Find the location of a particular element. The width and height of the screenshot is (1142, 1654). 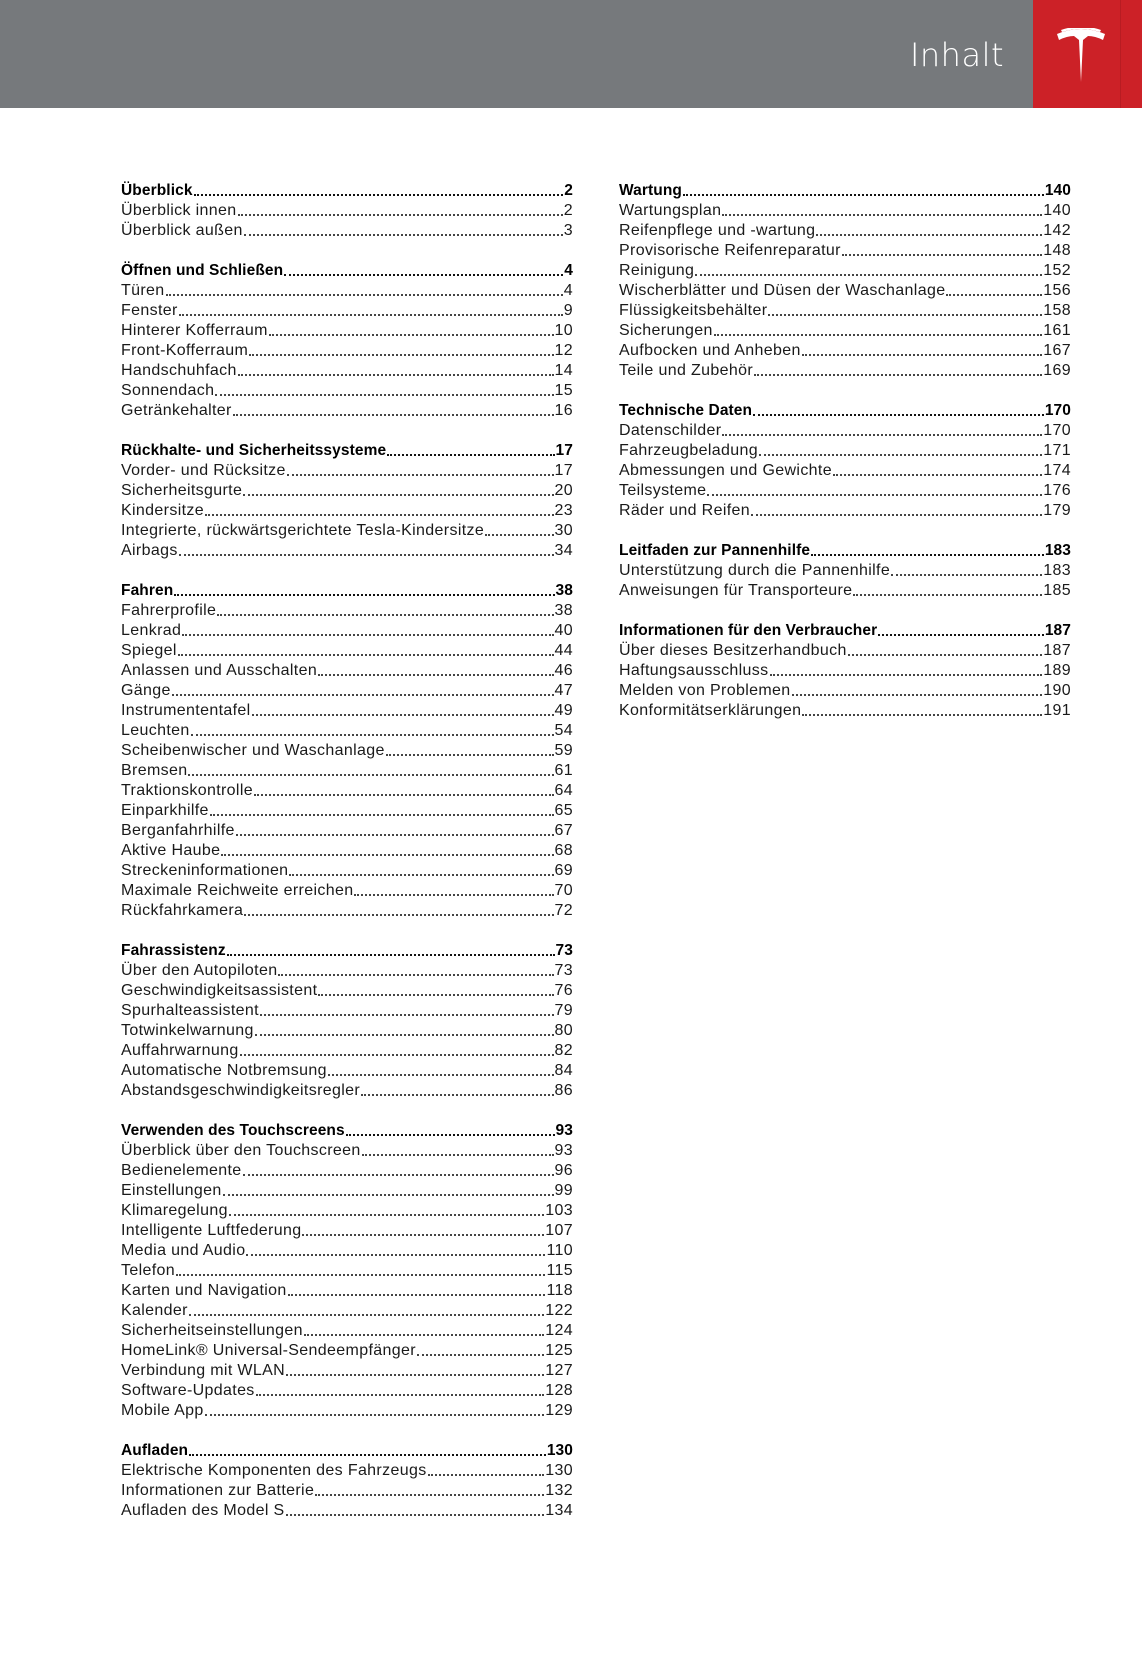

toc-entry: Aufbocken und Anheben 167 is located at coordinates (845, 351).